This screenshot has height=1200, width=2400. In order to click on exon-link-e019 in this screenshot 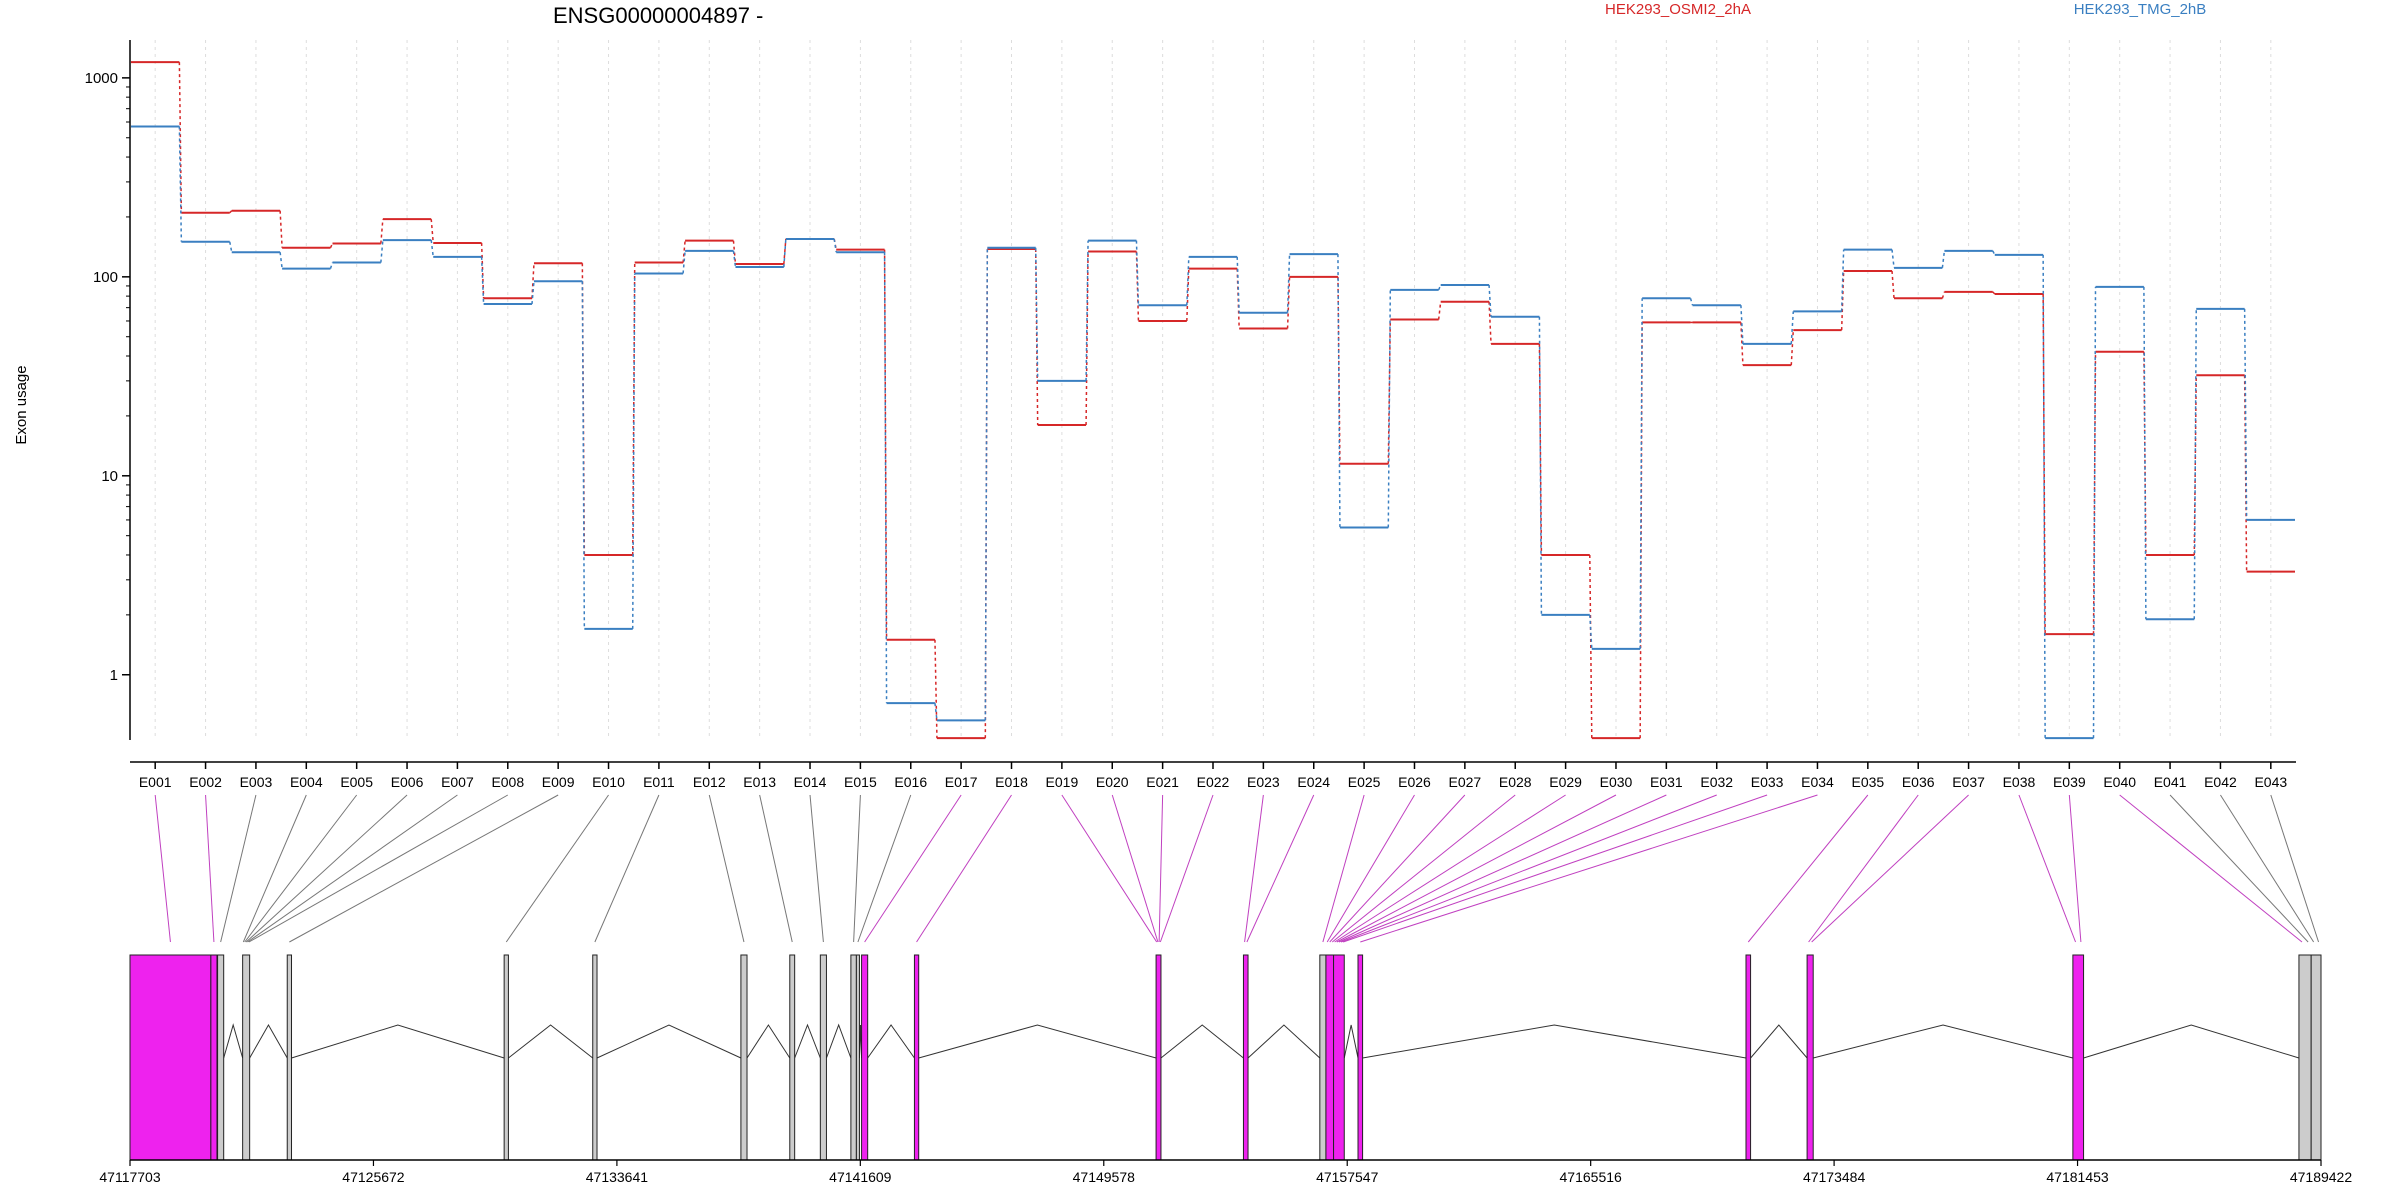, I will do `click(1109, 868)`.